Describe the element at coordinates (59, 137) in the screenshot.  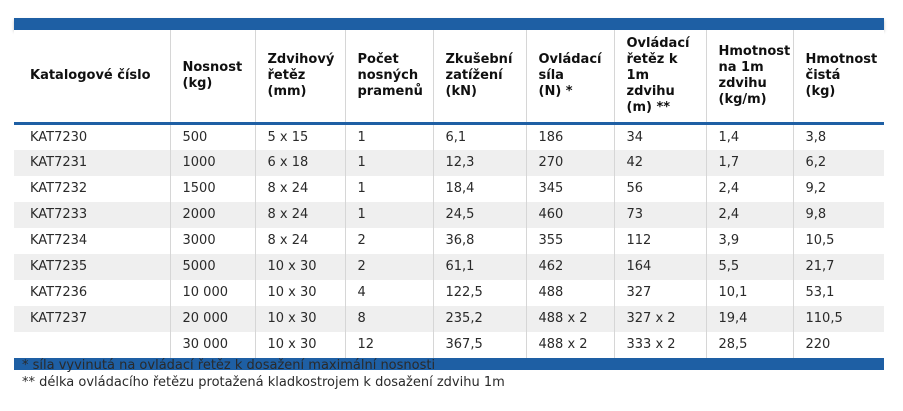
I see `table-cell: KAT7230` at that location.